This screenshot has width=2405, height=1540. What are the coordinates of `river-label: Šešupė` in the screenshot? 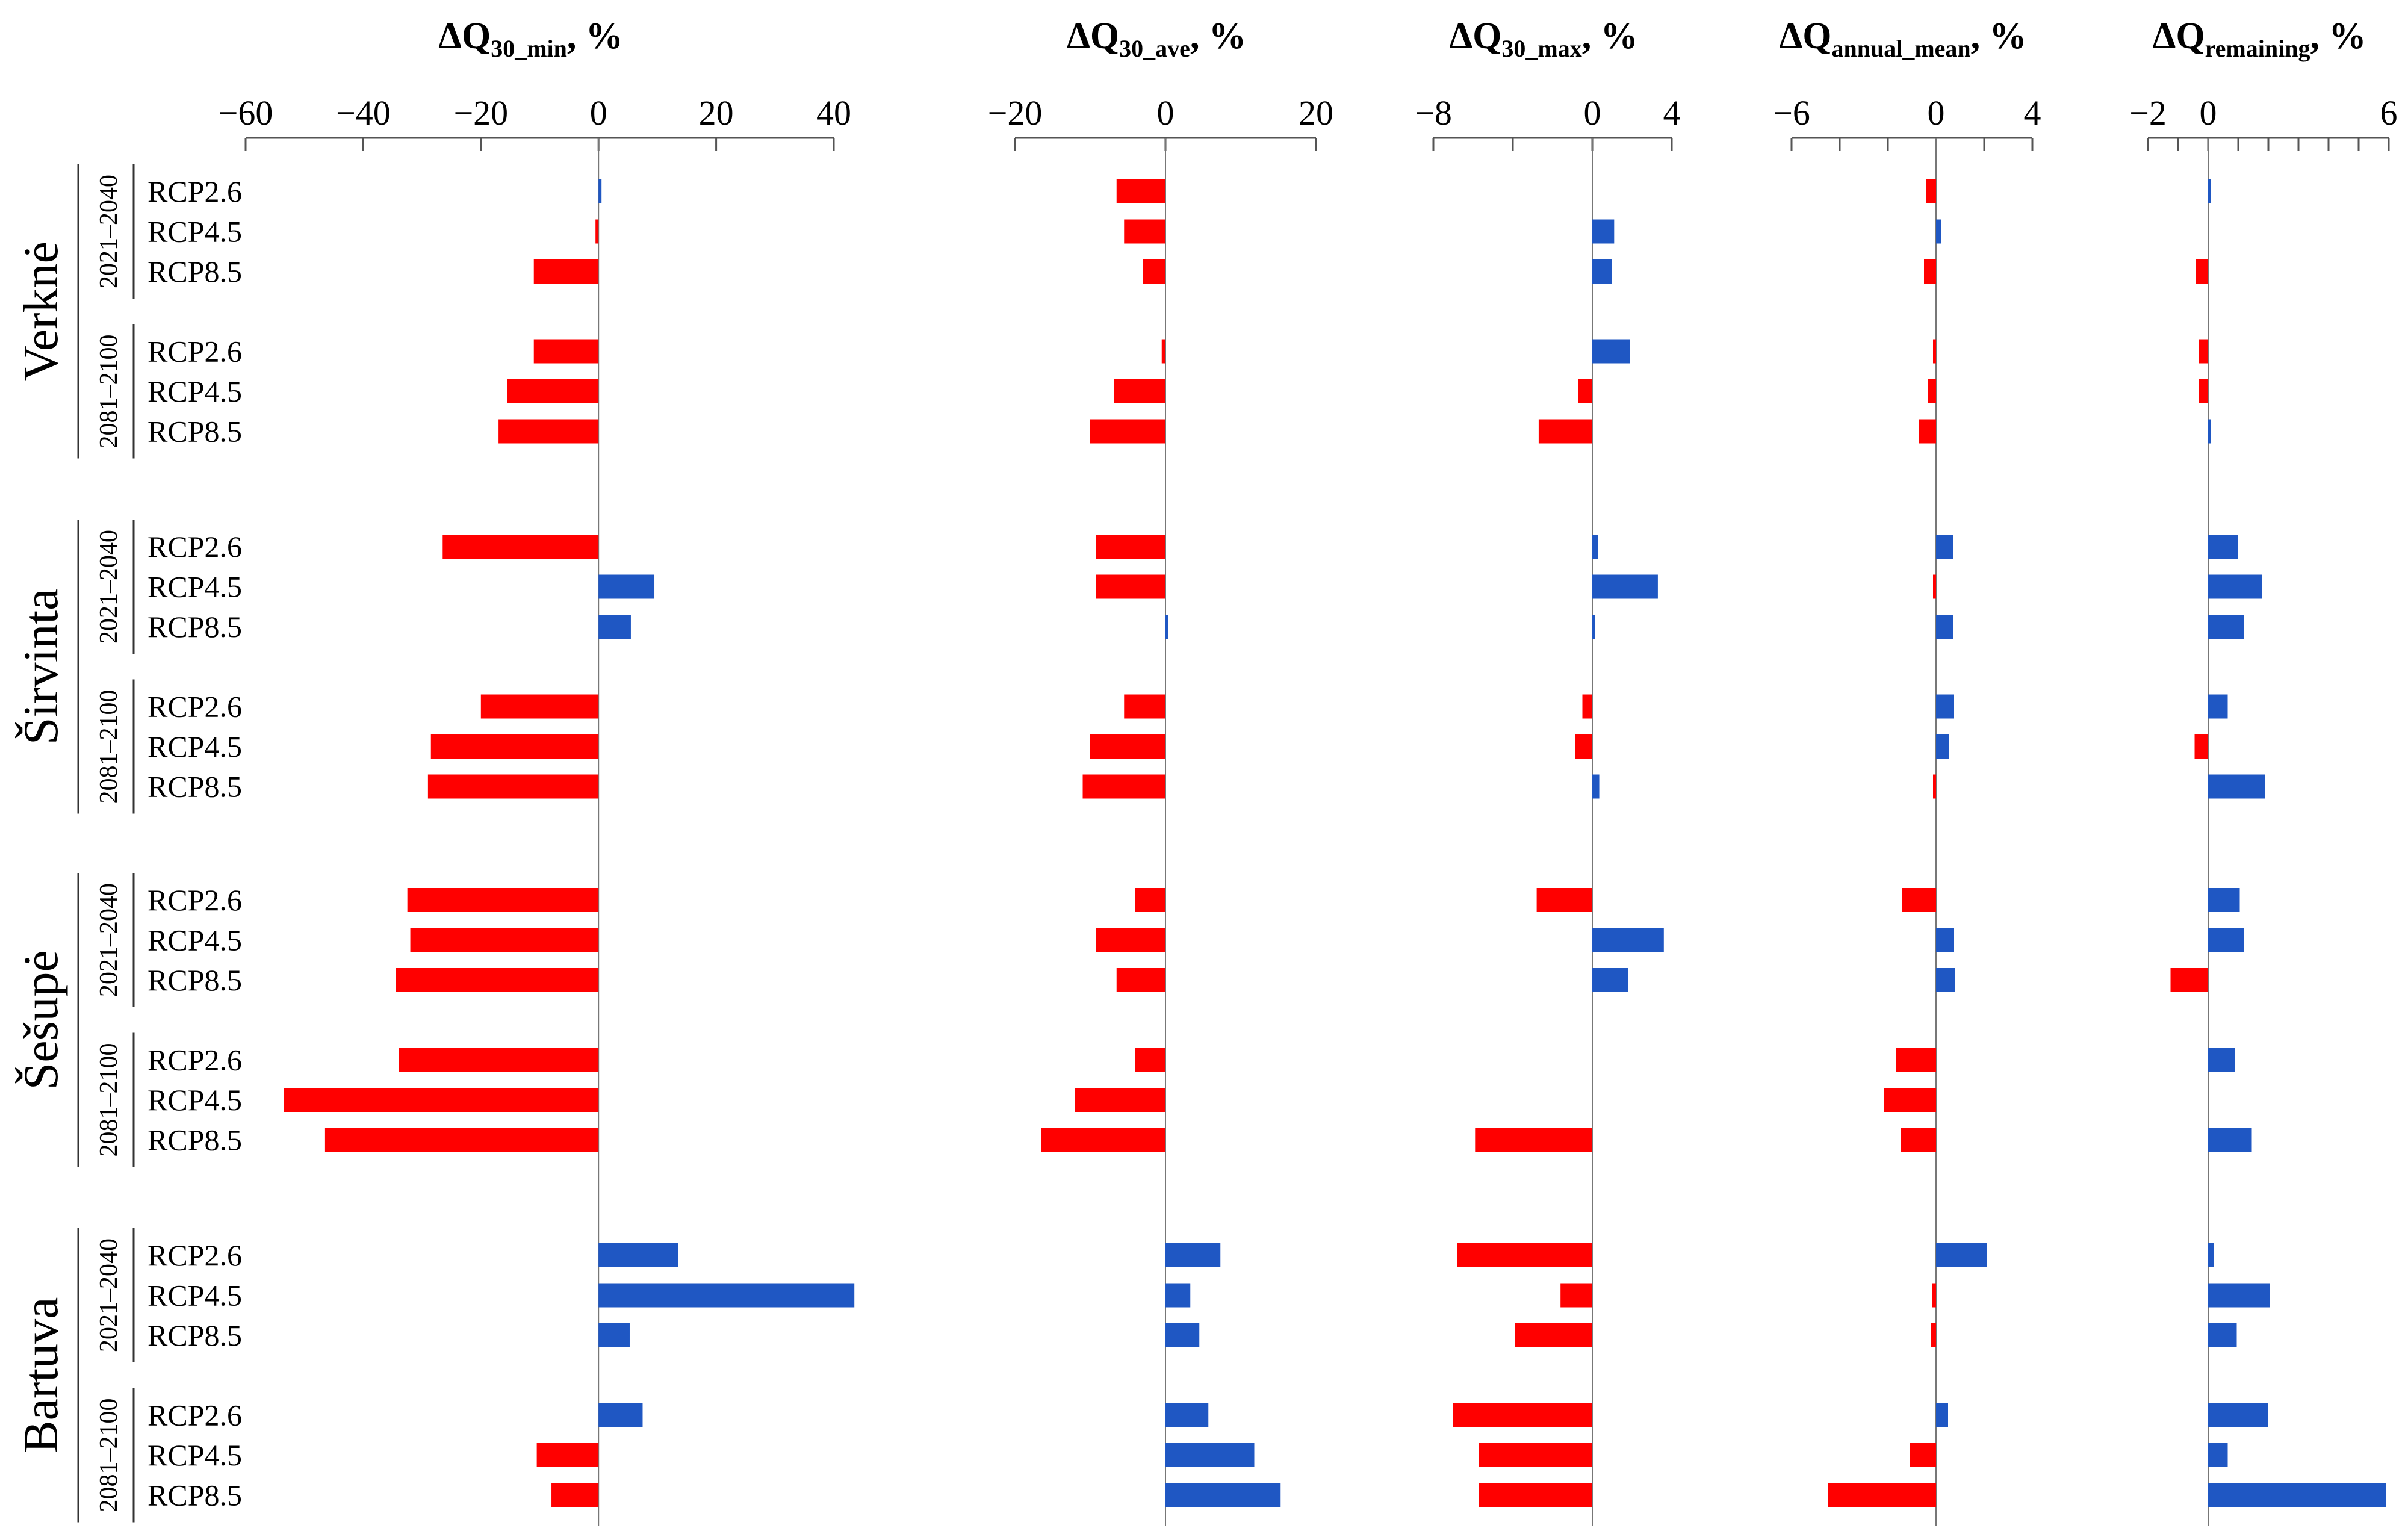 It's located at (40, 1020).